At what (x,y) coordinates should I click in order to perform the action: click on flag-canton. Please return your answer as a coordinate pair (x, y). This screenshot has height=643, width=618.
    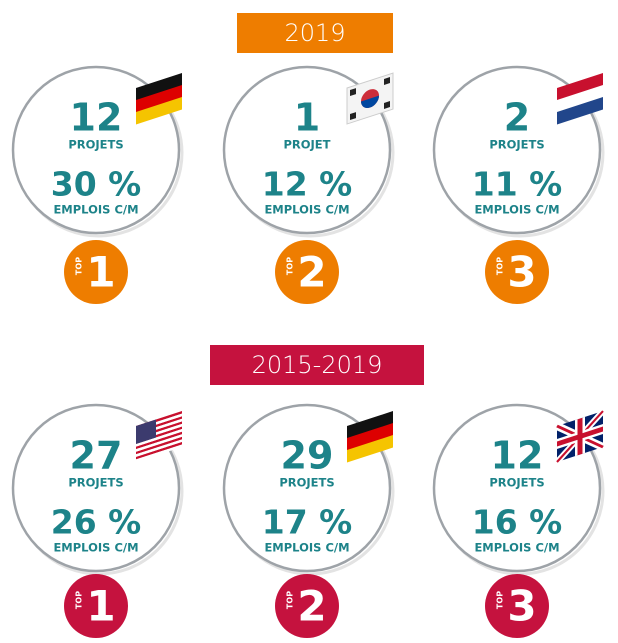
    Looking at the image, I should click on (146, 431).